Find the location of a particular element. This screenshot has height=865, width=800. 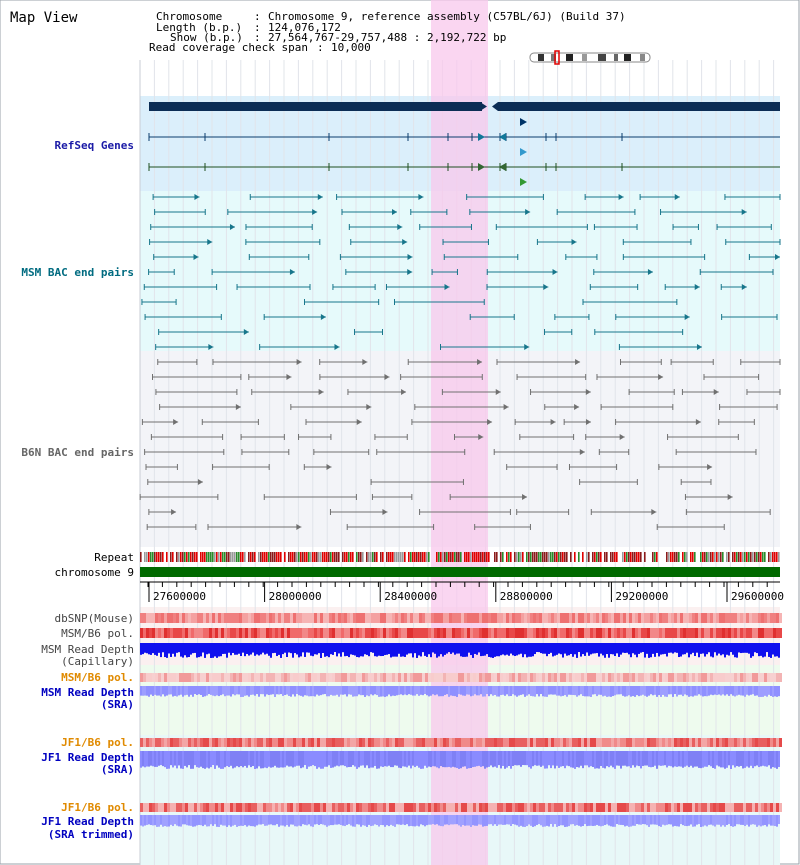

axis-tick-label: 28400000 is located at coordinates (410, 596).